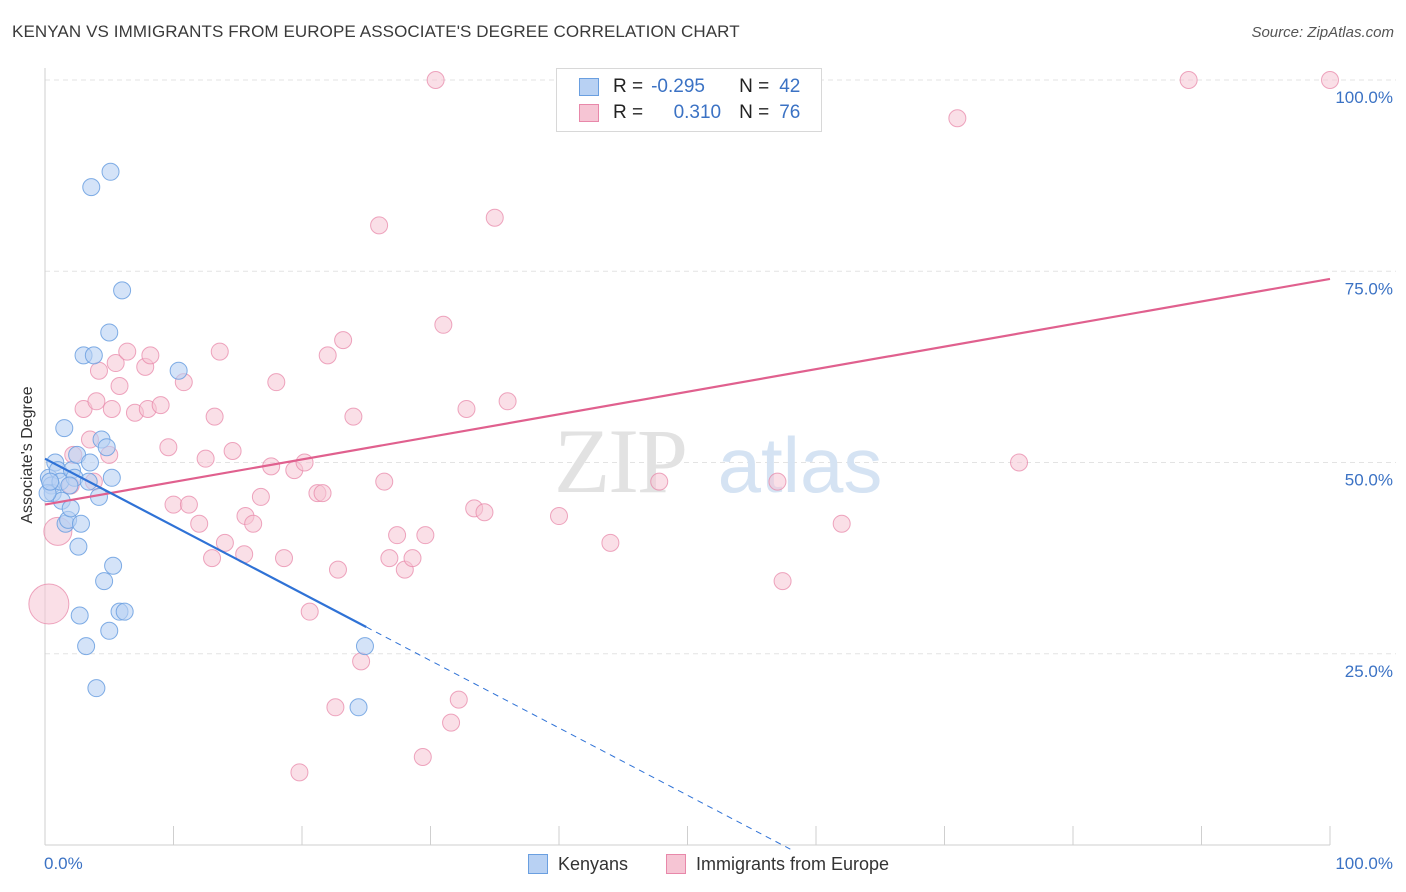 Image resolution: width=1406 pixels, height=892 pixels. What do you see at coordinates (790, 86) in the screenshot?
I see `legend-n-value: 42` at bounding box center [790, 86].